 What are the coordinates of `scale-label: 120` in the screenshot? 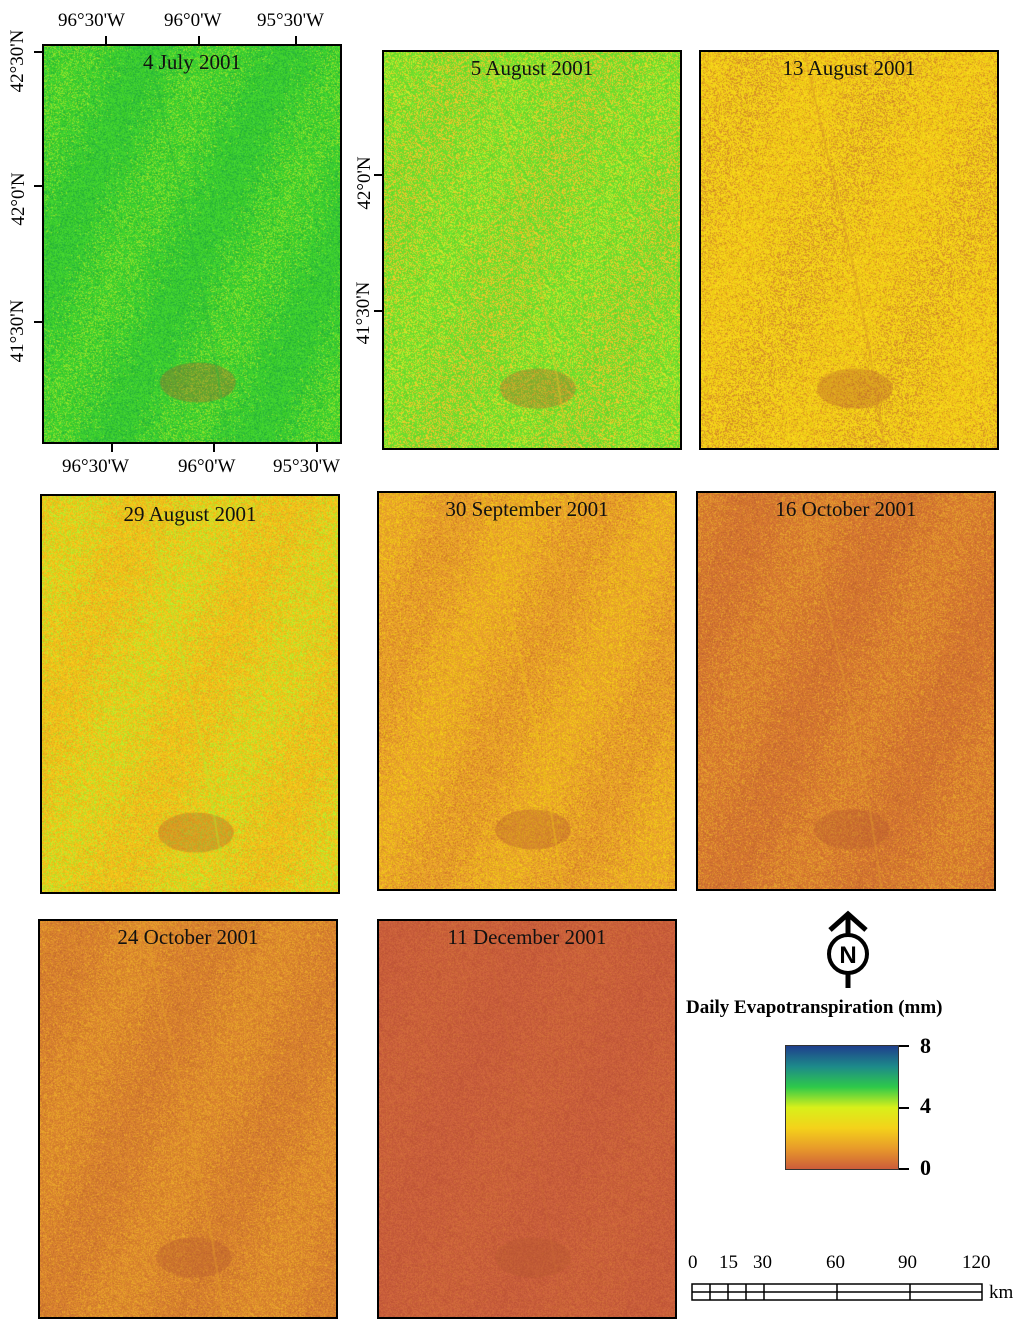 It's located at (976, 1262).